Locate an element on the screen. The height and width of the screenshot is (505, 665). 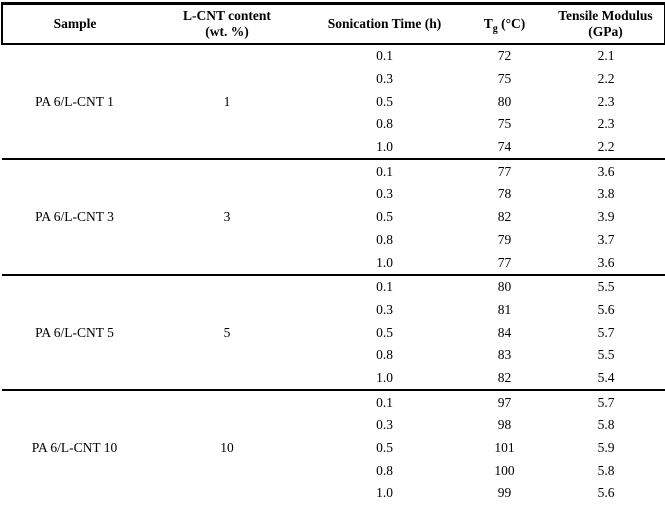
table-row: 0.8 75 2.3 is located at coordinates (333, 124).